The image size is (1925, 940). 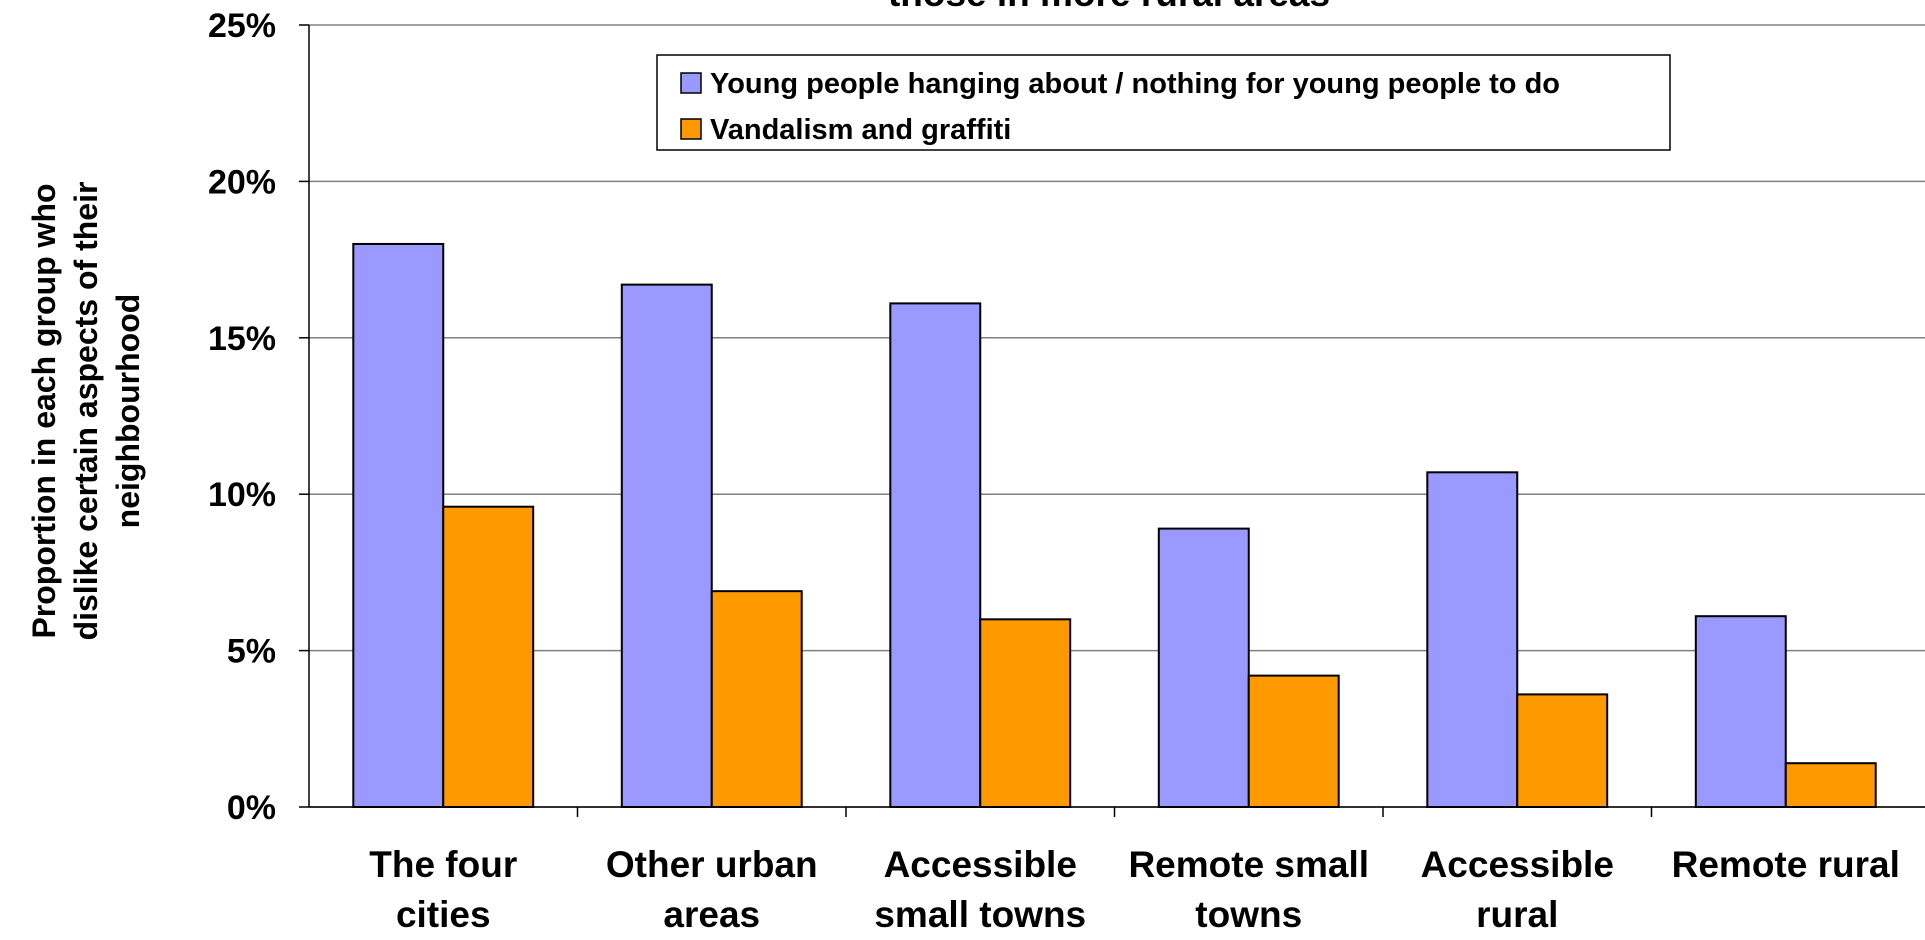 I want to click on x-tick-label: Accessible rural, so click(x=1517, y=889).